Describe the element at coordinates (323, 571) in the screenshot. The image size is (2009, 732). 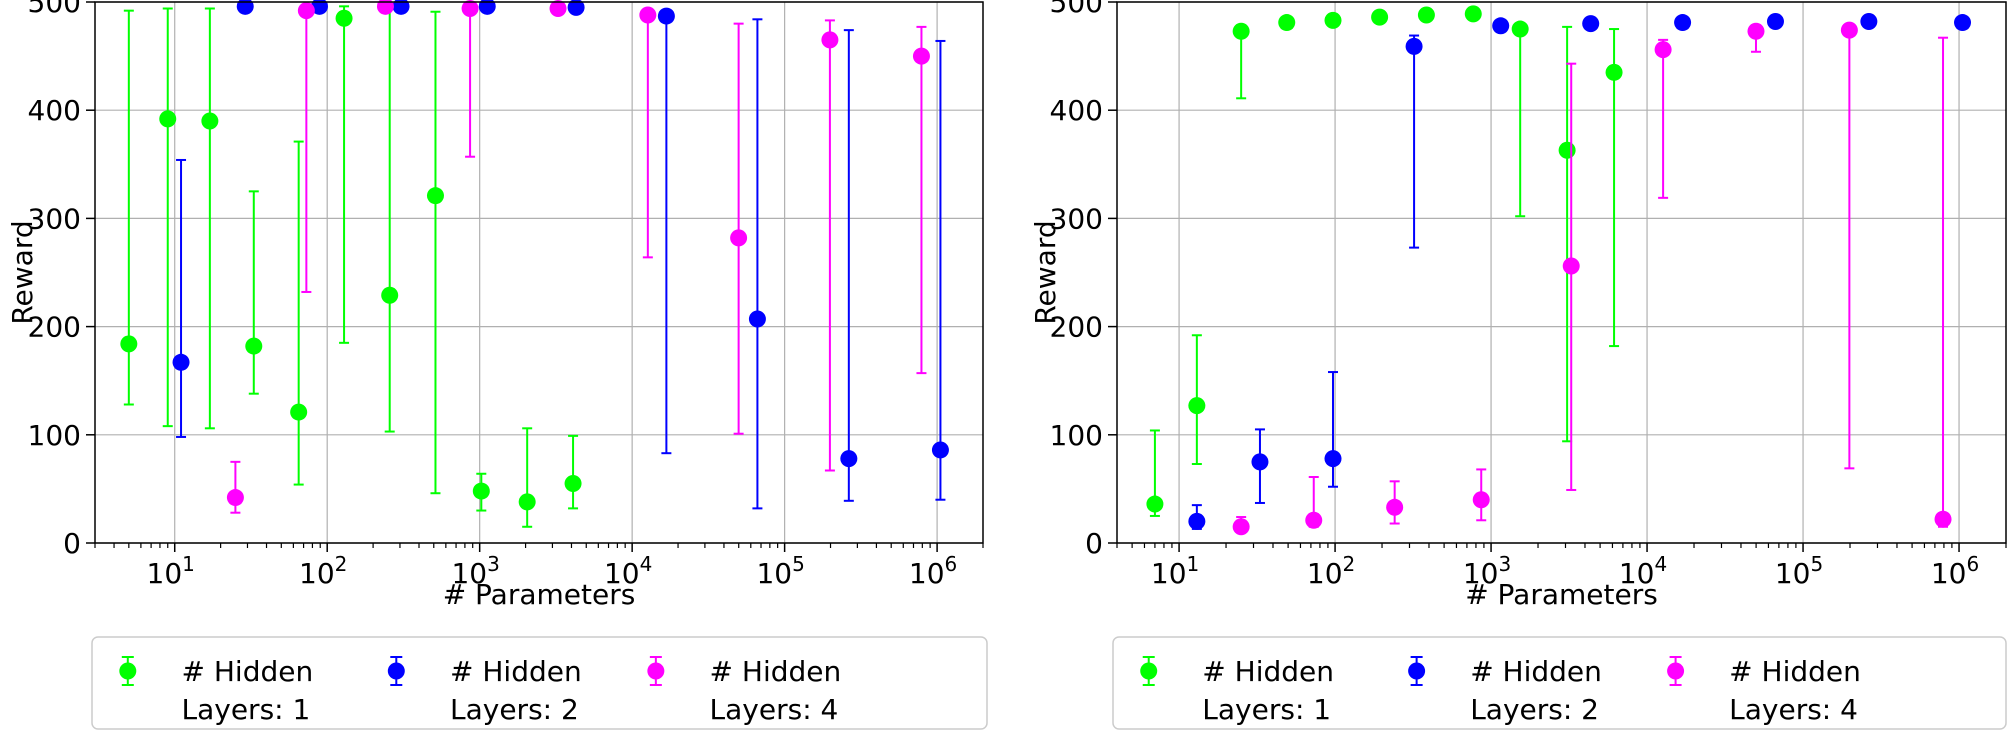
I see `x-tick-label: 10²` at that location.